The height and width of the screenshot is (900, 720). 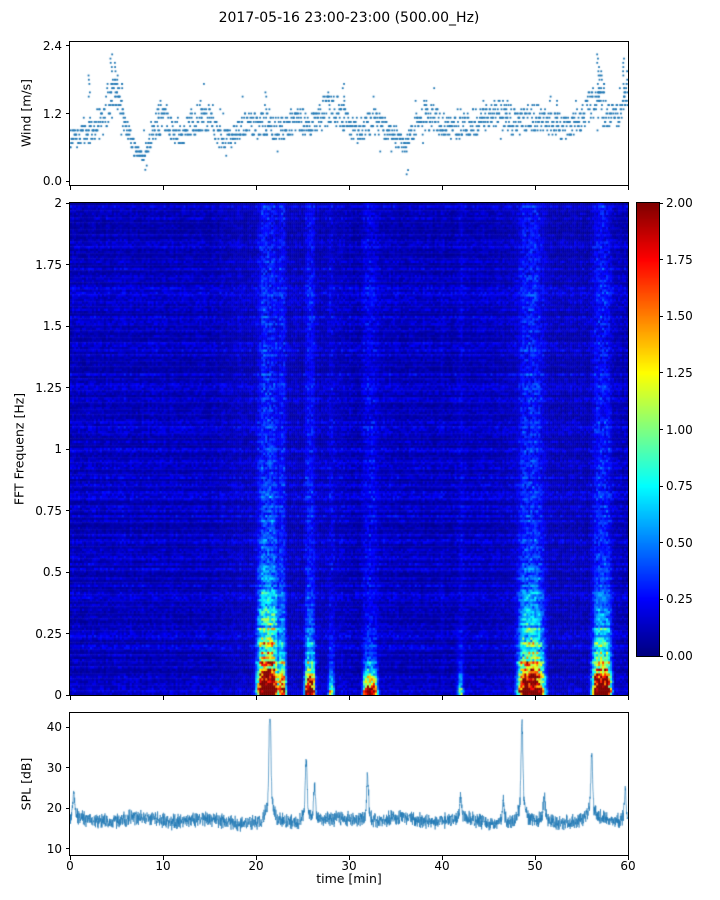 I want to click on x-tick-label: 20, so click(x=256, y=866).